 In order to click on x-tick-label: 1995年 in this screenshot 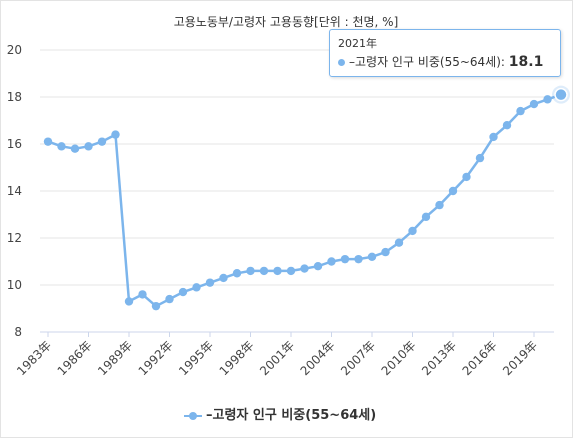, I will do `click(196, 358)`.